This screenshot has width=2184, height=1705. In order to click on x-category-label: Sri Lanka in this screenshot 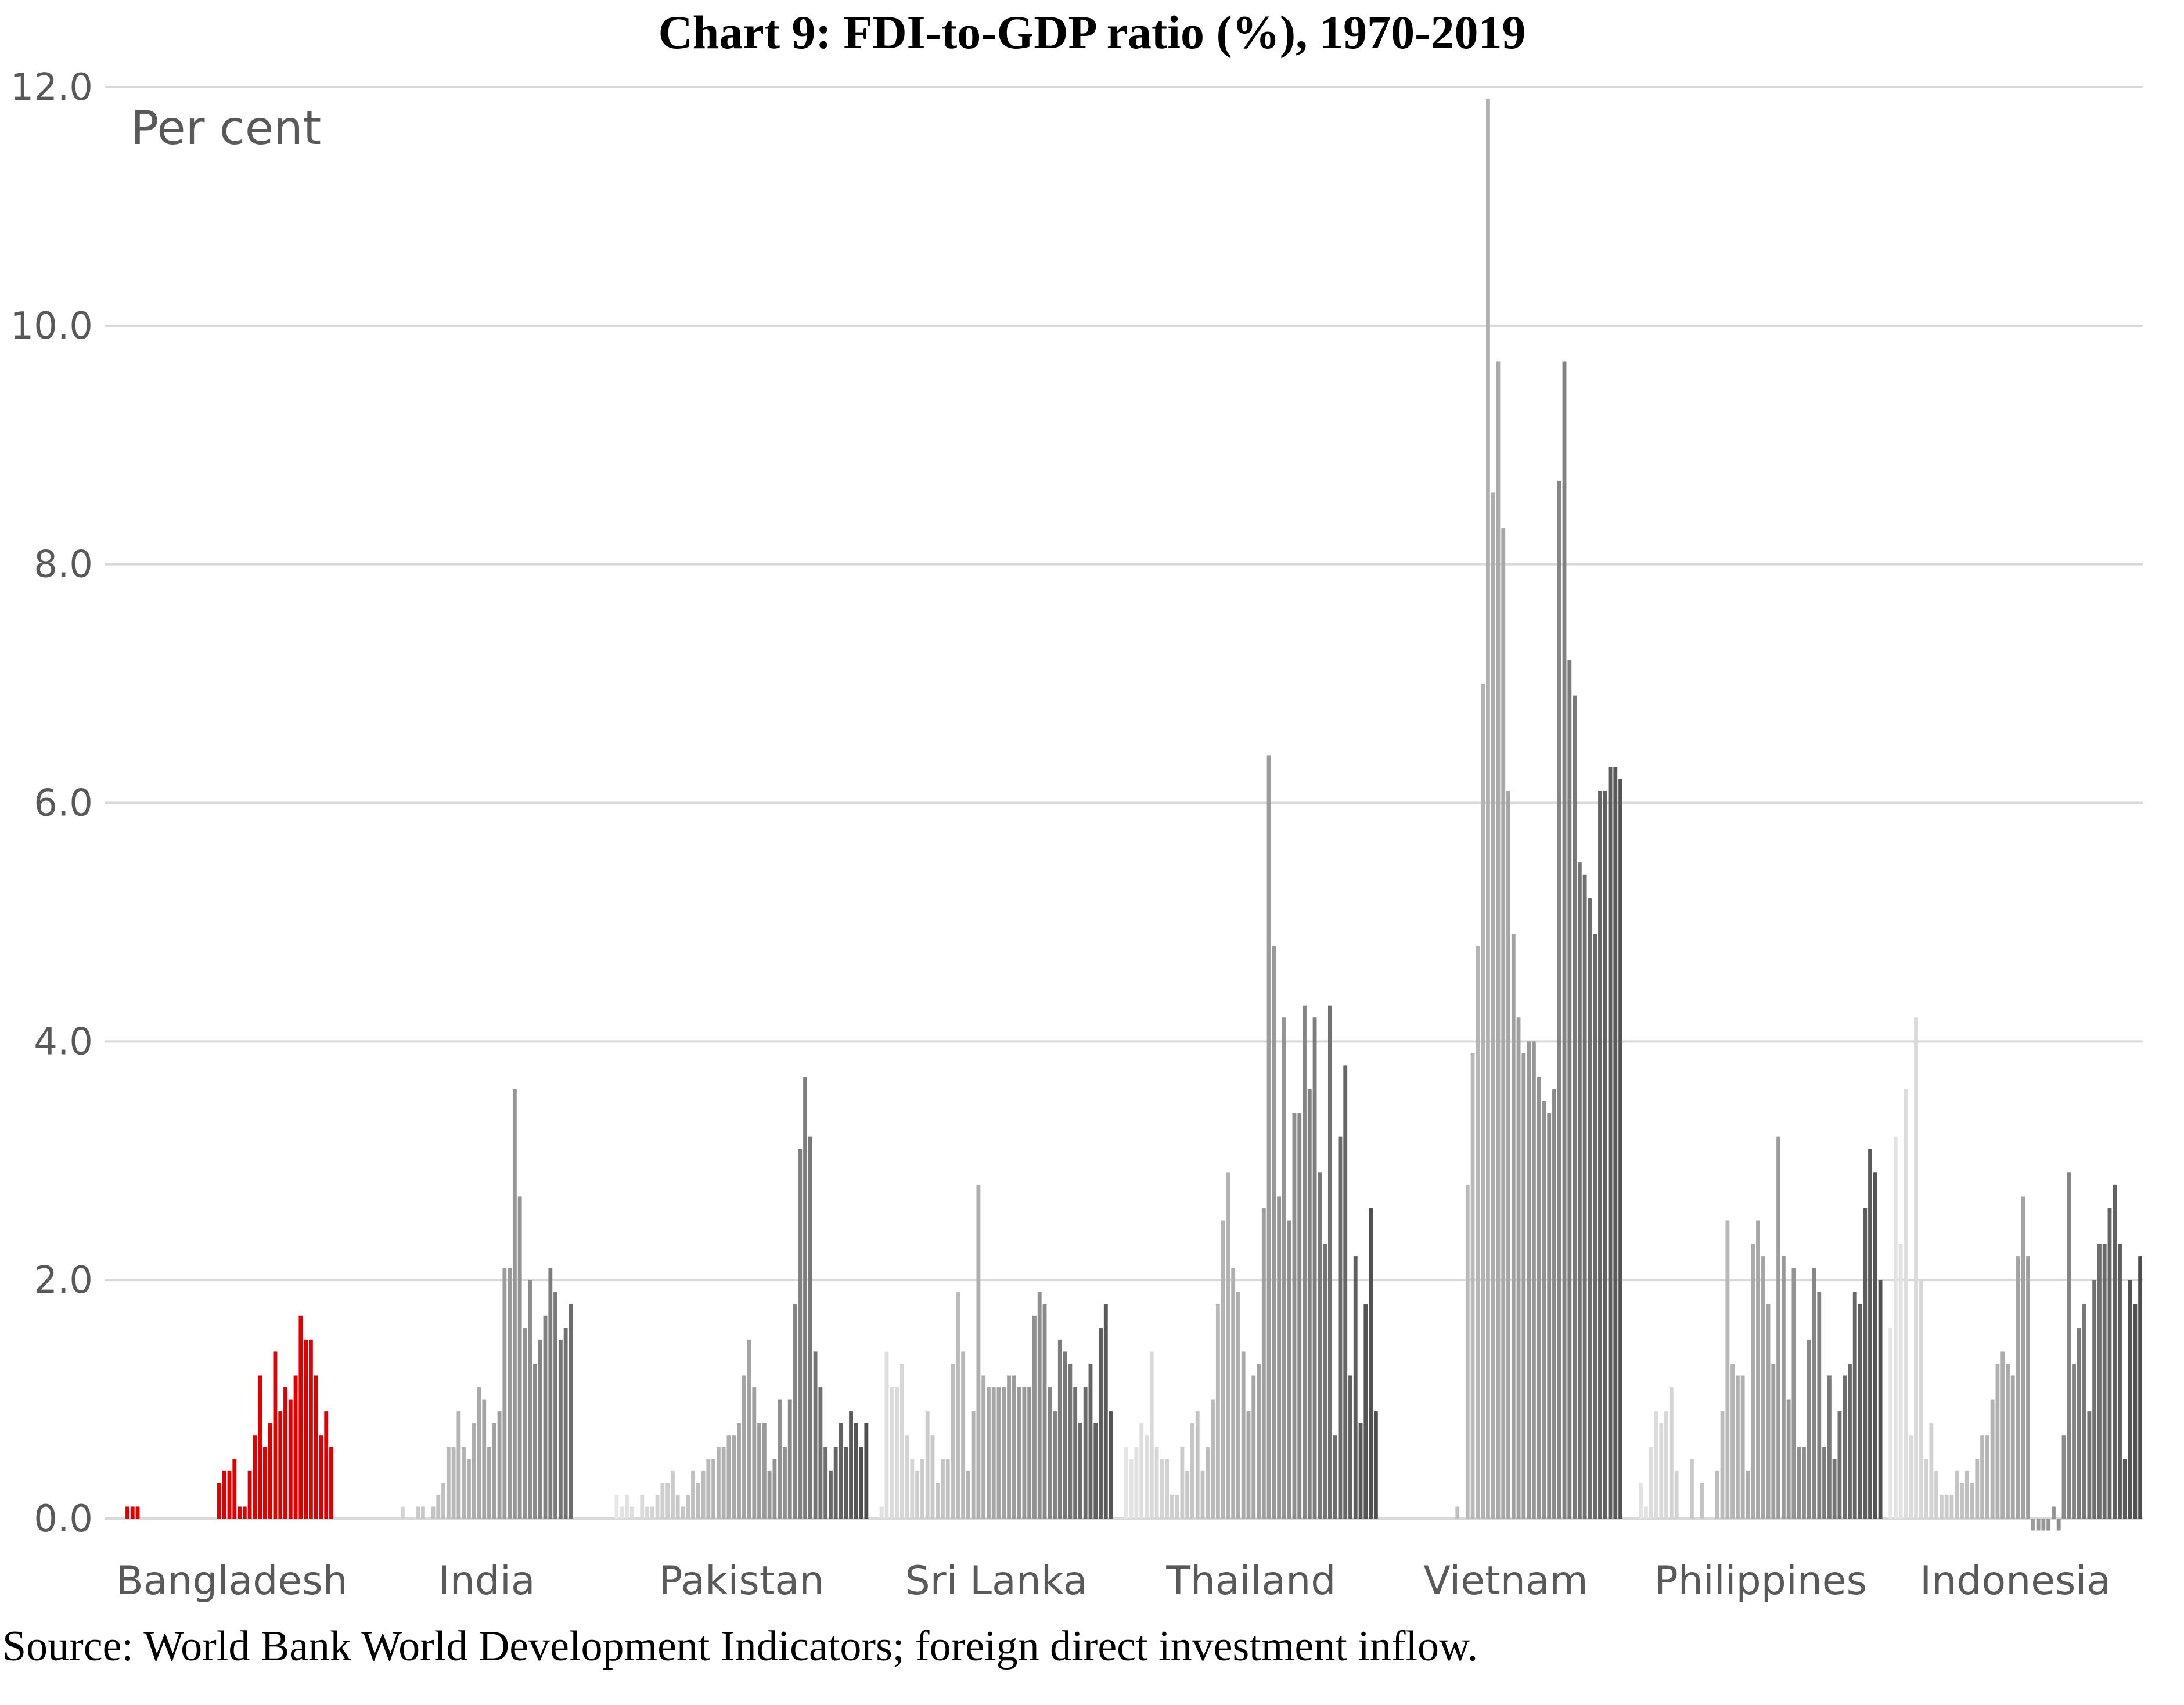, I will do `click(996, 1581)`.